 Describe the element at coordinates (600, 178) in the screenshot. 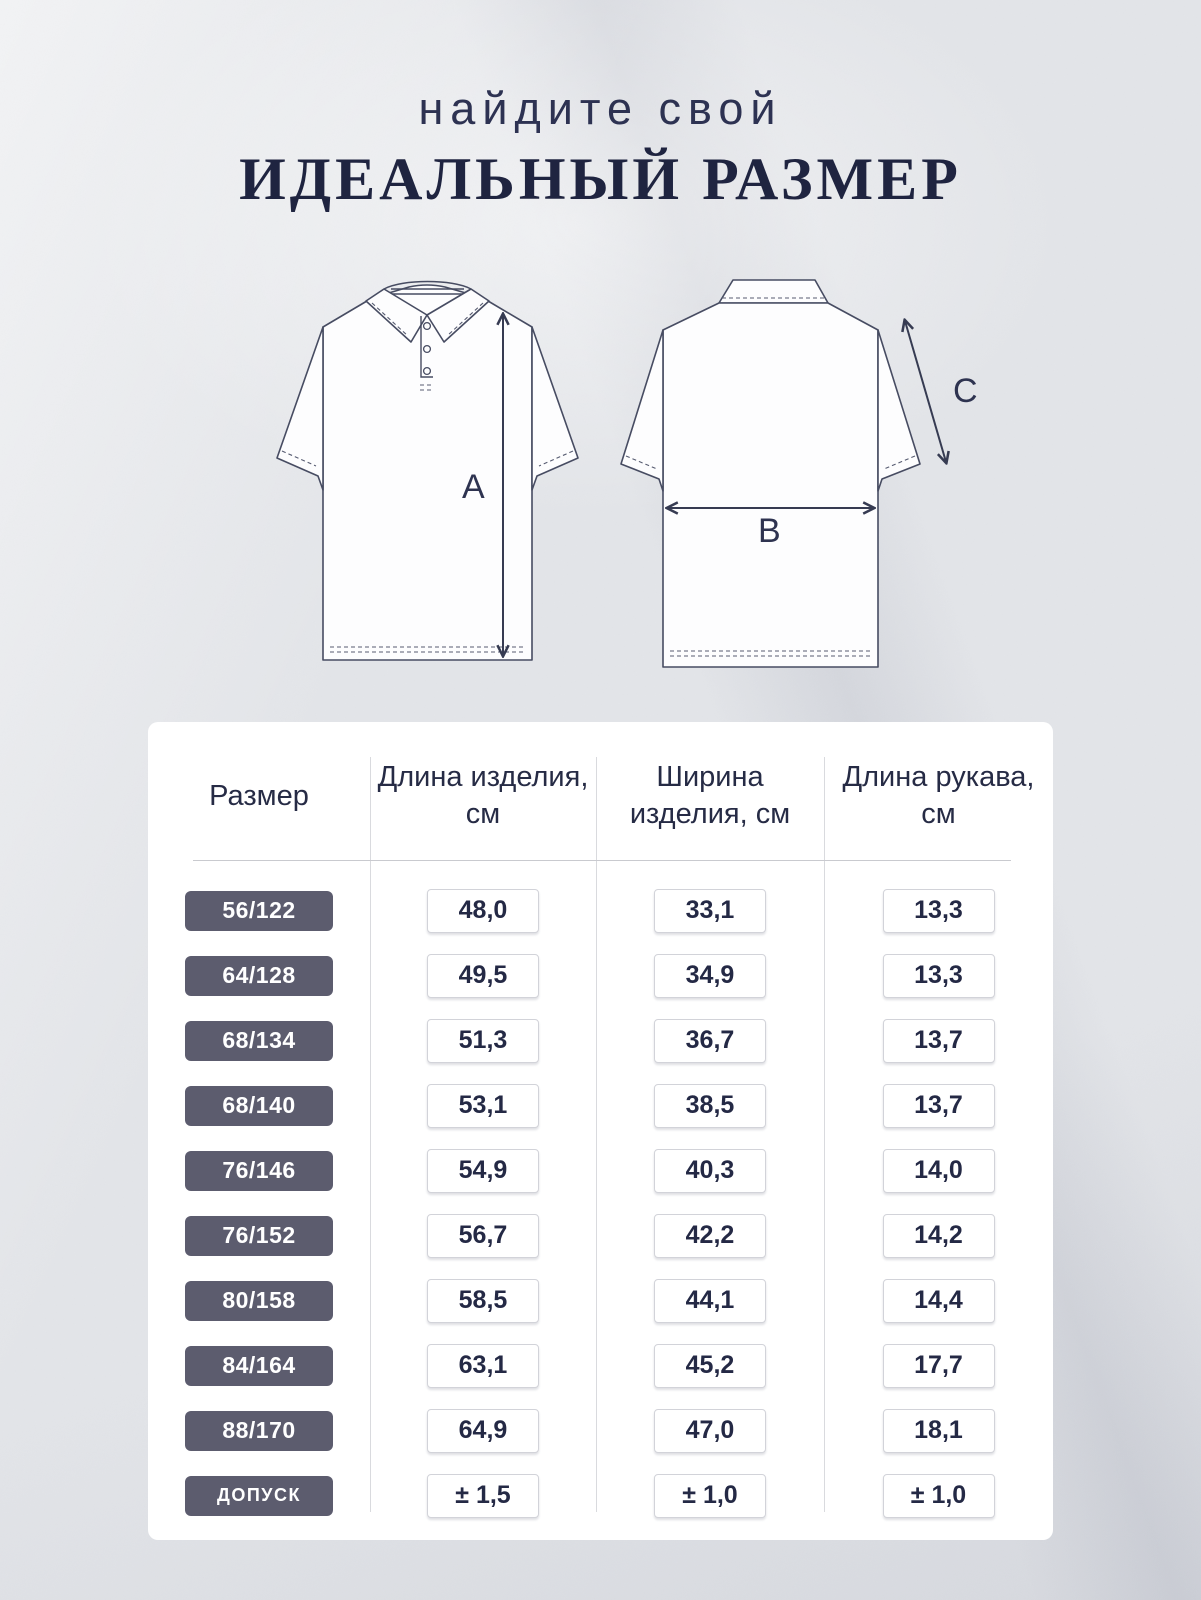

I see `page-title: ИДЕАЛЬНЫЙ РАЗМЕР` at that location.